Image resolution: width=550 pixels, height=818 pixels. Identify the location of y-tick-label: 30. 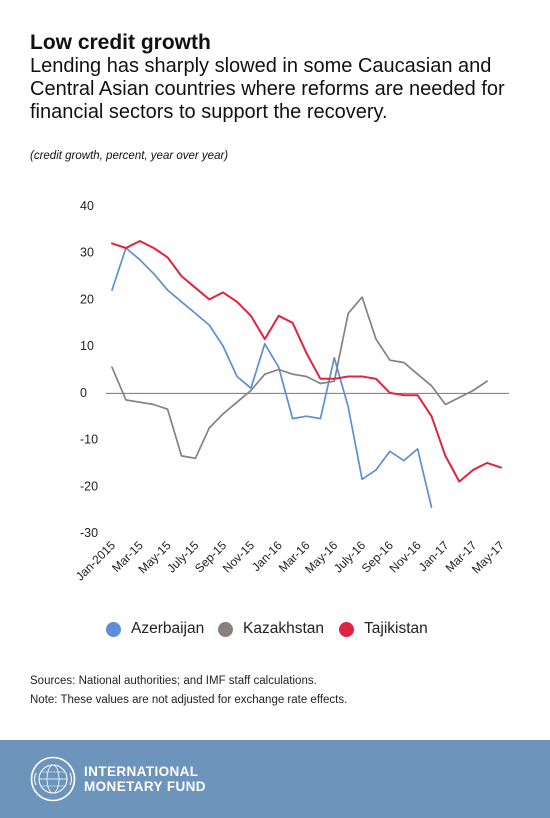
(87, 253).